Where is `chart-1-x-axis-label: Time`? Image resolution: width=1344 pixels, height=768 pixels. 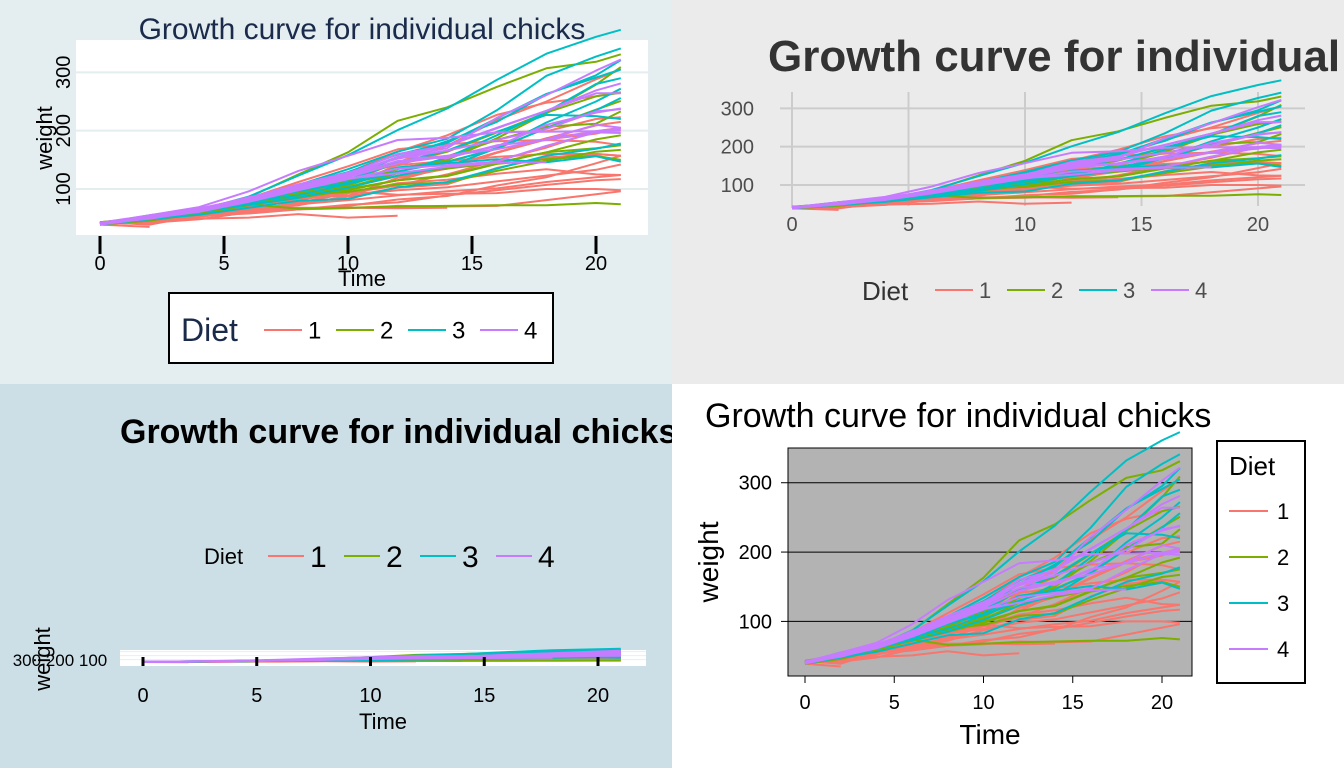 chart-1-x-axis-label: Time is located at coordinates (362, 278).